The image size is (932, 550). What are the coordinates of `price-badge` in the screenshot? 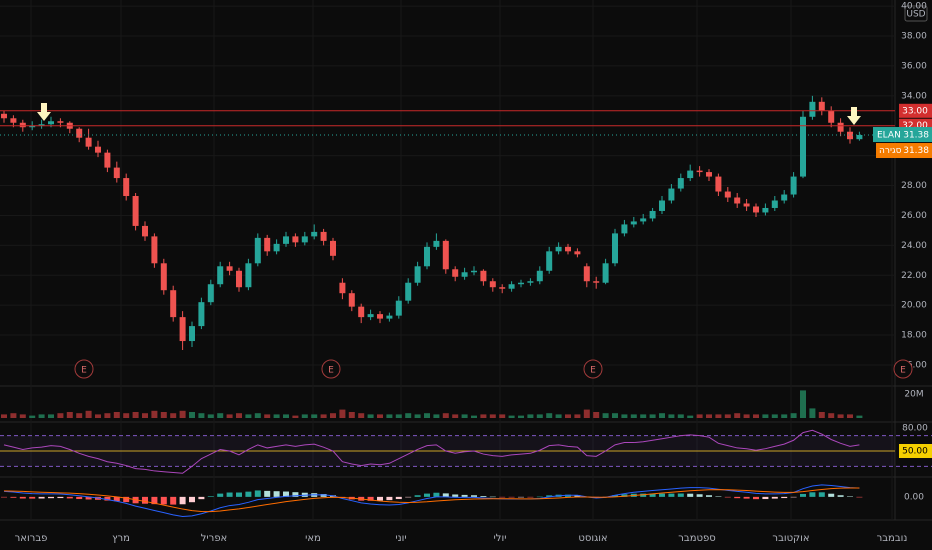 It's located at (915, 110).